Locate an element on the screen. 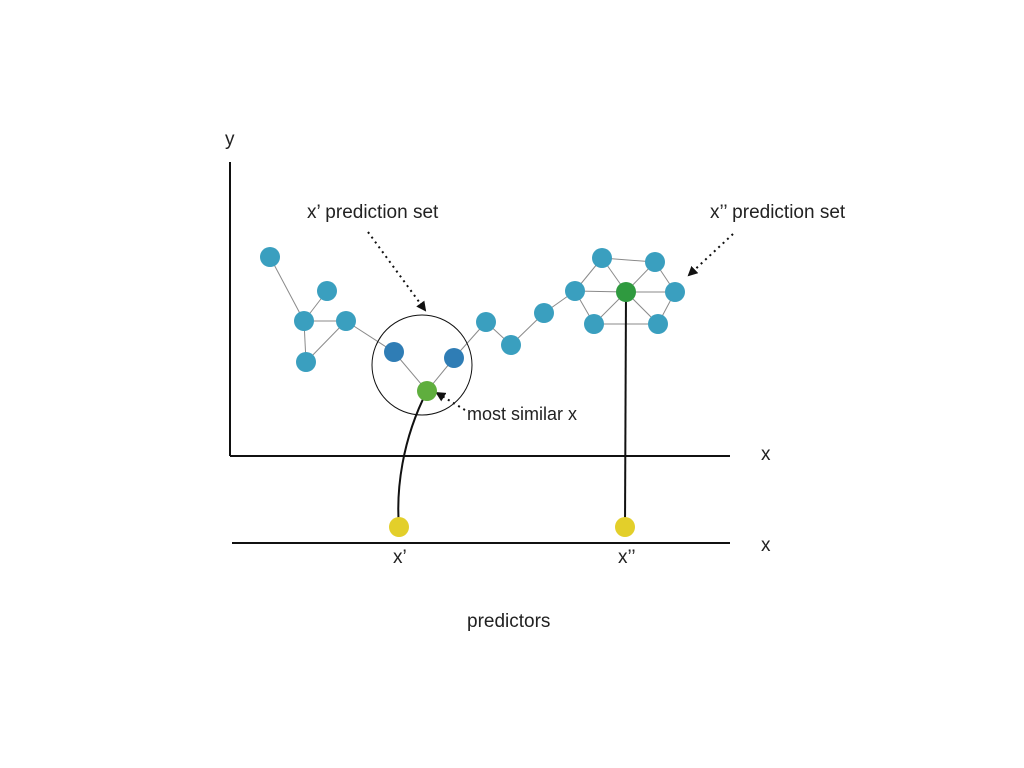 The height and width of the screenshot is (768, 1024). x-dprime-label: x’’ is located at coordinates (627, 557).